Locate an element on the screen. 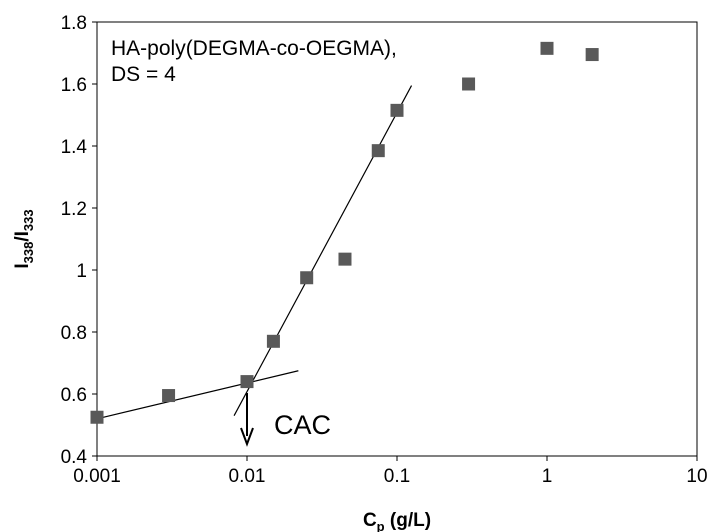  x-axis-title-main: C is located at coordinates (370, 520).